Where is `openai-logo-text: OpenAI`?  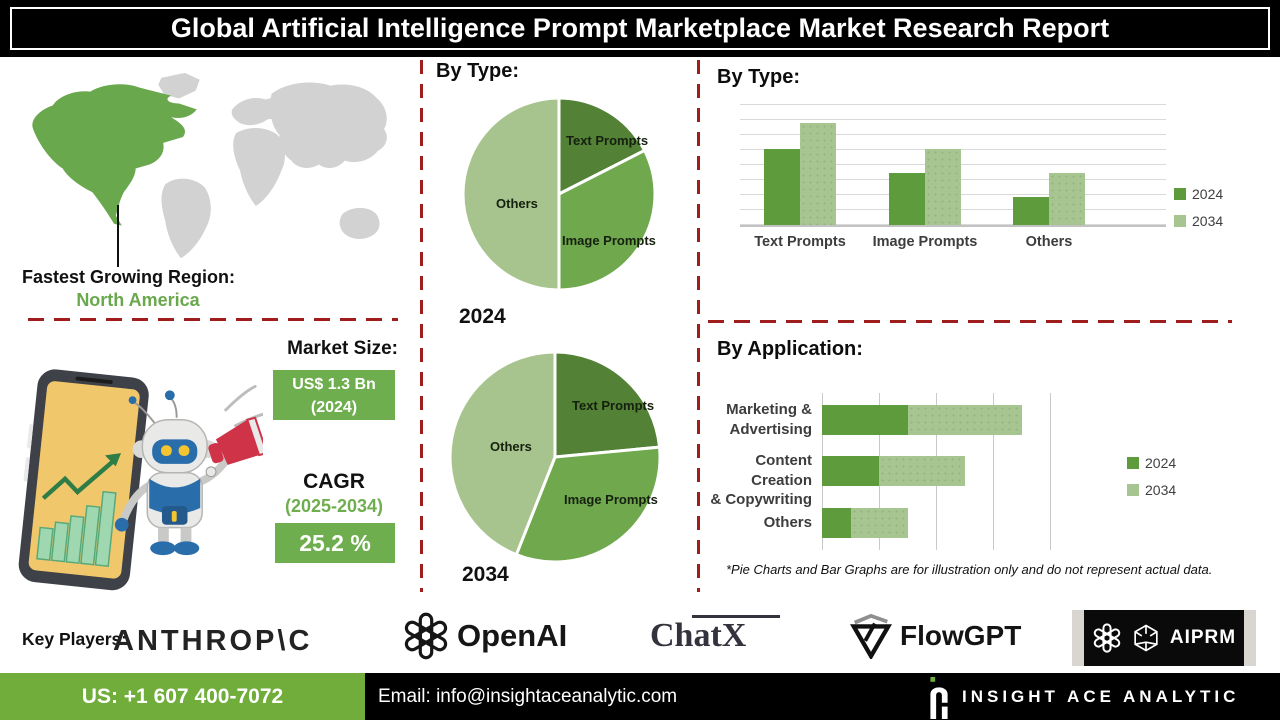 openai-logo-text: OpenAI is located at coordinates (512, 635).